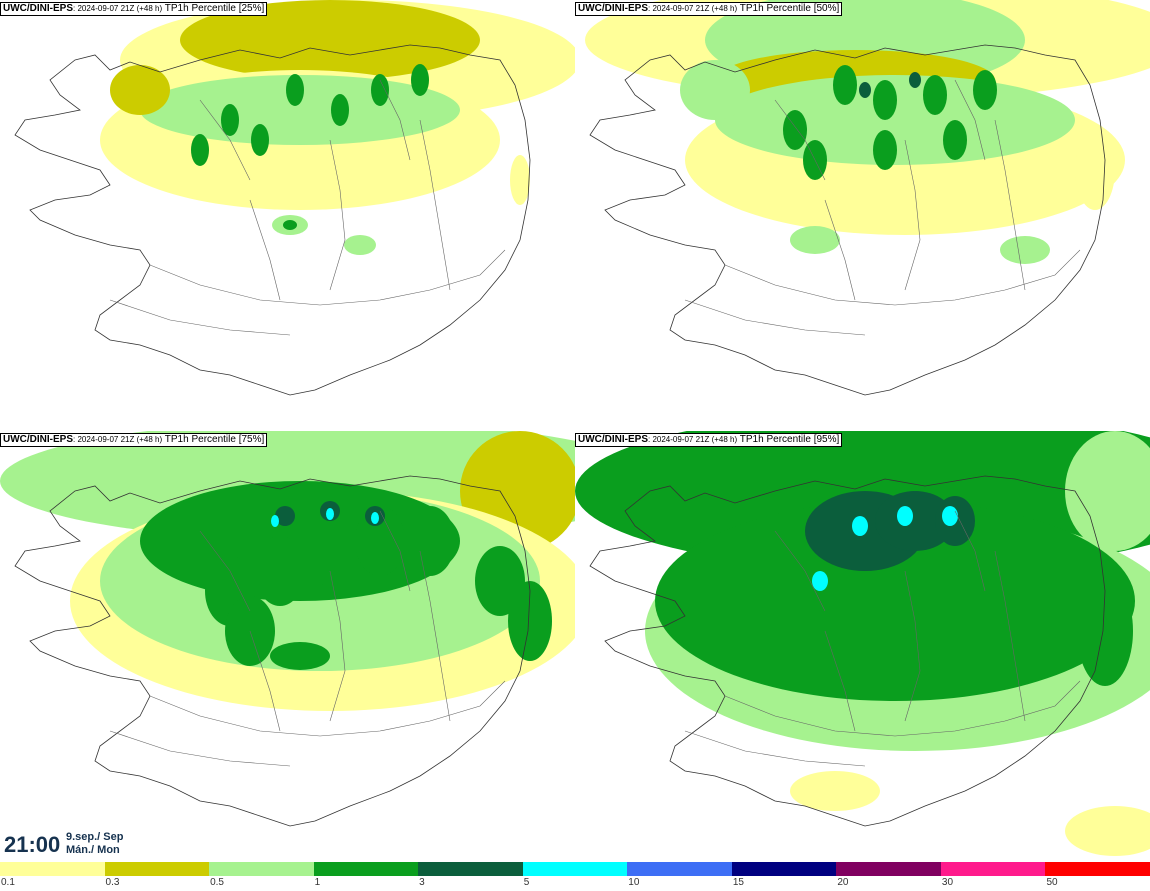 This screenshot has height=891, width=1150. What do you see at coordinates (217, 882) in the screenshot?
I see `colorbar-tick-label: 0.5` at bounding box center [217, 882].